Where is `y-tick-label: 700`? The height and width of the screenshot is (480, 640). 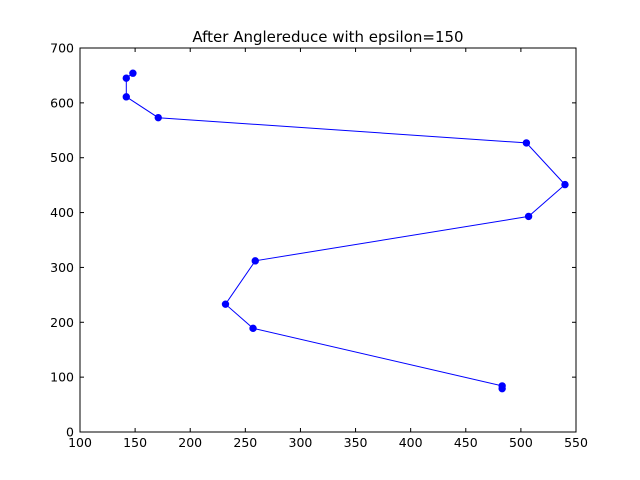
y-tick-label: 700 is located at coordinates (62, 48).